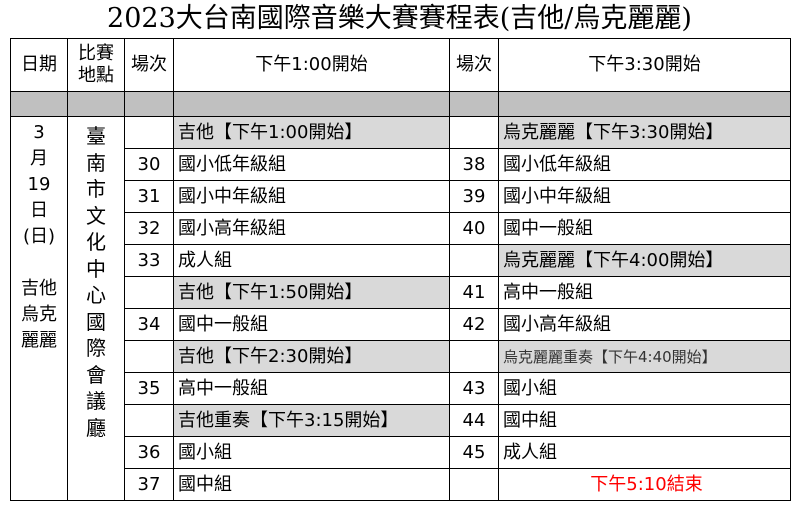  What do you see at coordinates (311, 324) in the screenshot?
I see `group-left: 國中一般組` at bounding box center [311, 324].